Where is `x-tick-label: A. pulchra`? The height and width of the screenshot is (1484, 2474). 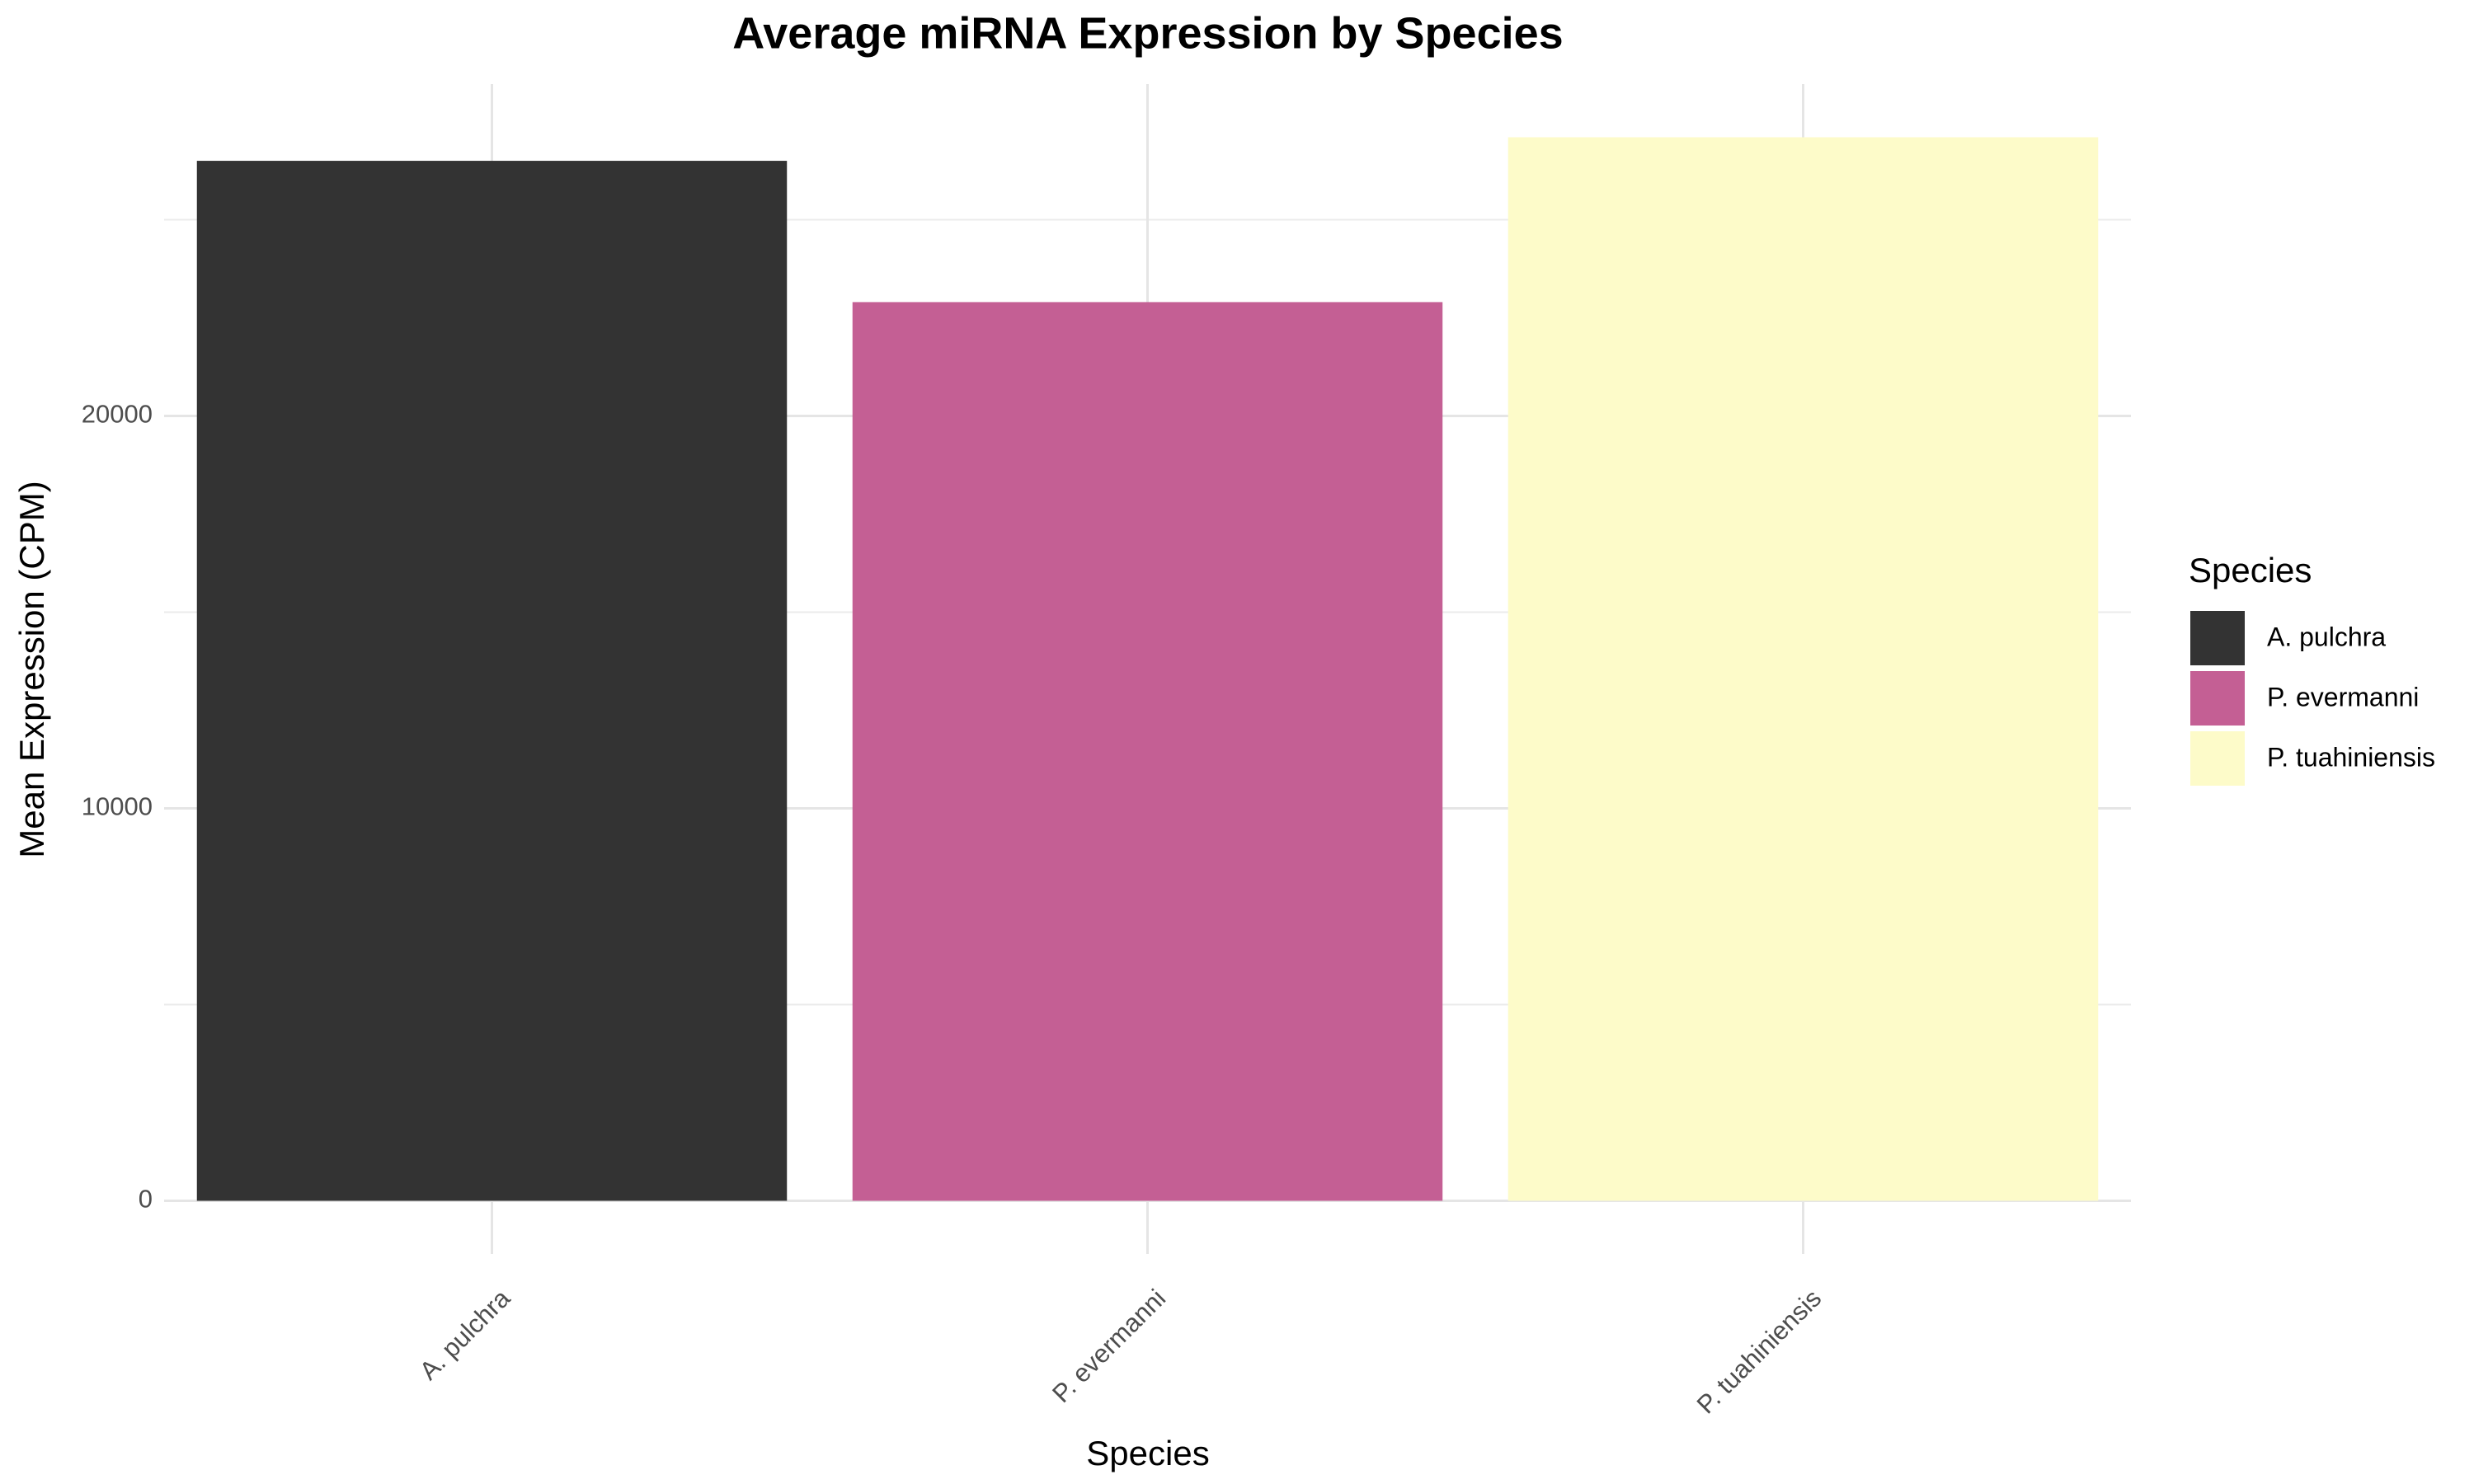
x-tick-label: A. pulchra is located at coordinates (465, 1334).